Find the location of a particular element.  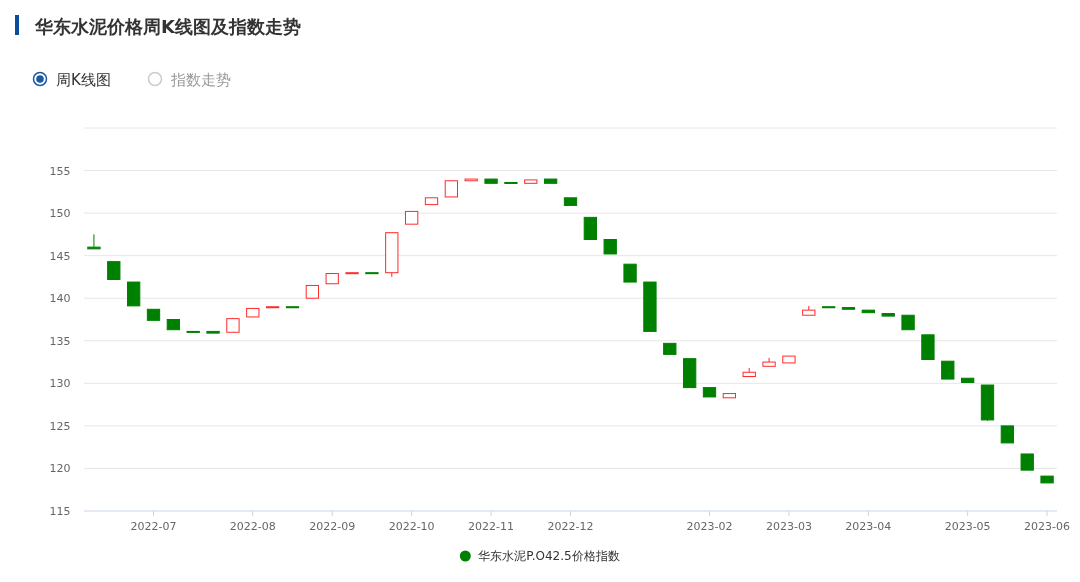

x-tick-label: 2023-04 is located at coordinates (868, 526).